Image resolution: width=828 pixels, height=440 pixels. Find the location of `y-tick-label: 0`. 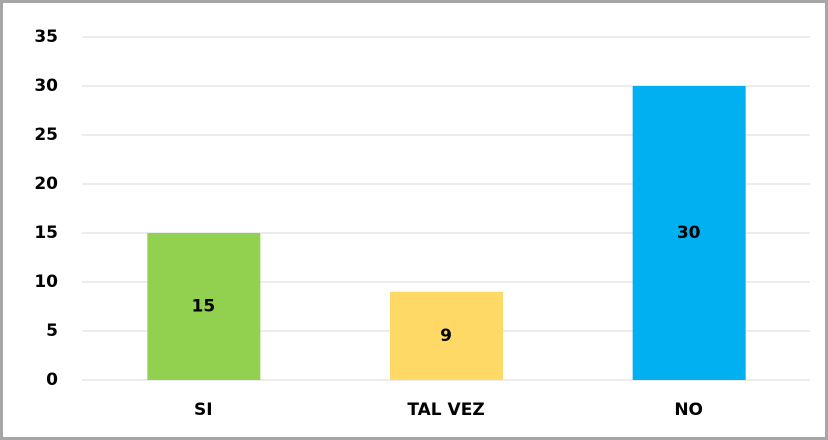

y-tick-label: 0 is located at coordinates (52, 380).